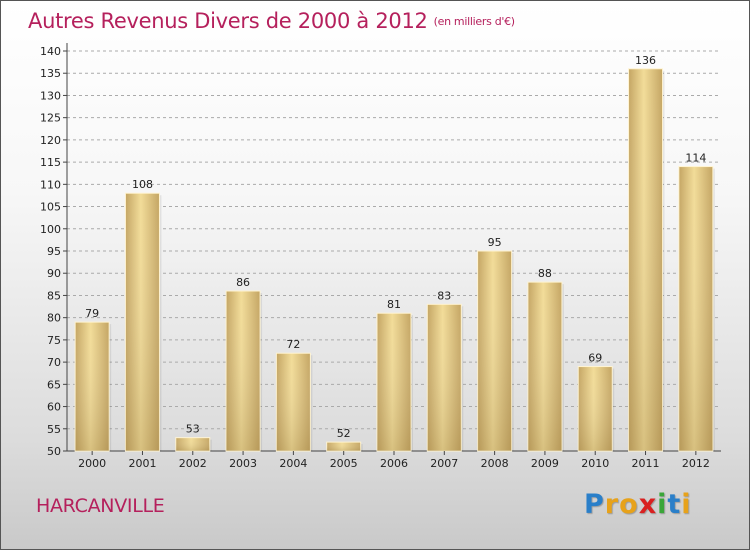 This screenshot has width=750, height=550. I want to click on proxiti-logo: Proxiti, so click(638, 504).